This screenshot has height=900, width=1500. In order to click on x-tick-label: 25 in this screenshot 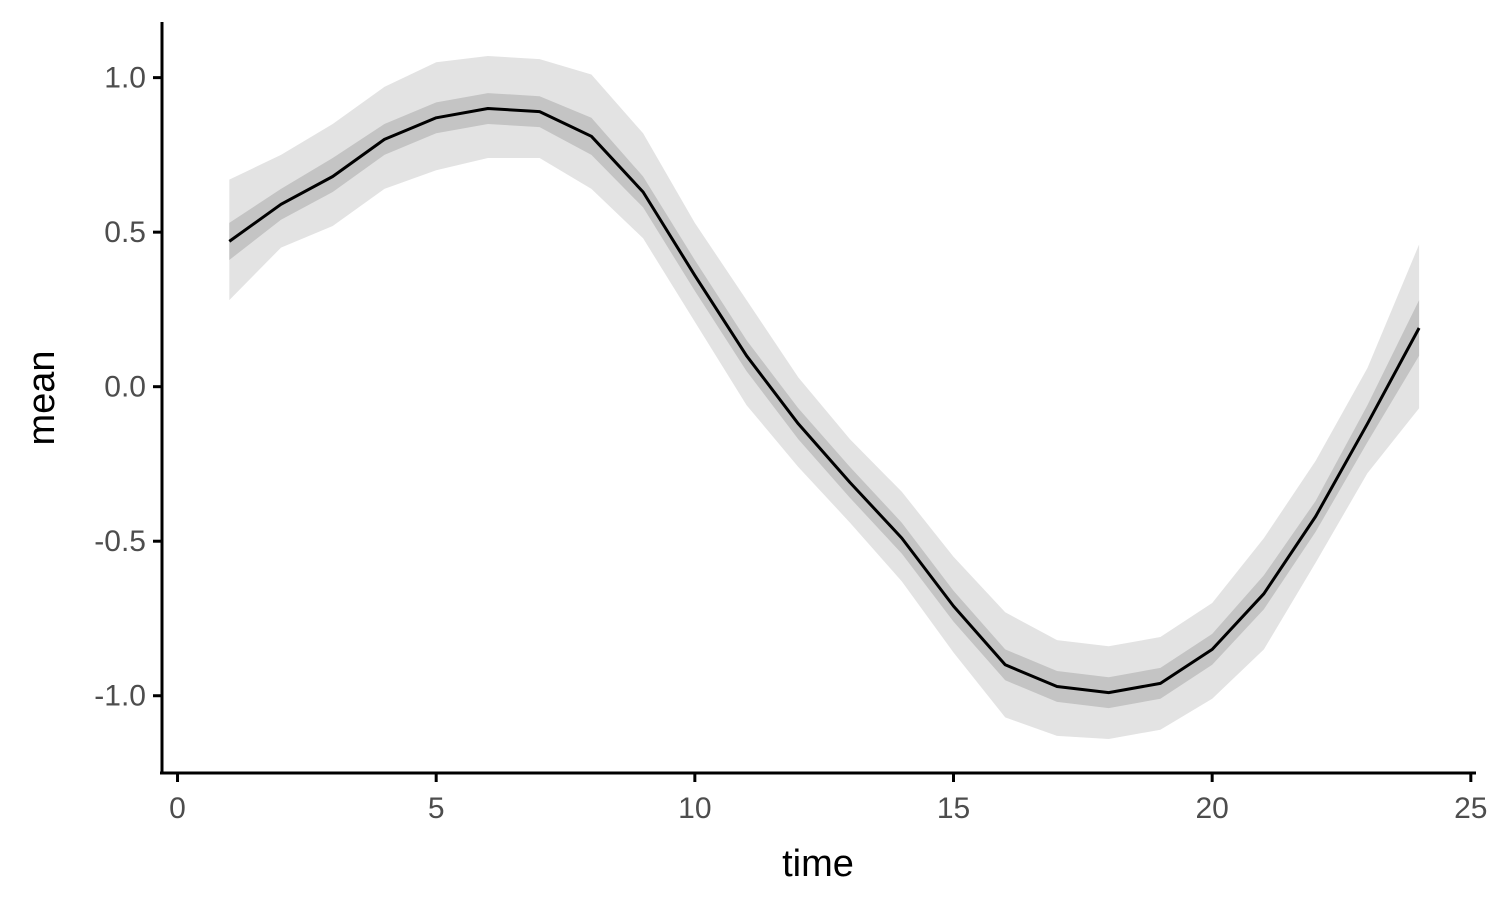, I will do `click(1470, 808)`.